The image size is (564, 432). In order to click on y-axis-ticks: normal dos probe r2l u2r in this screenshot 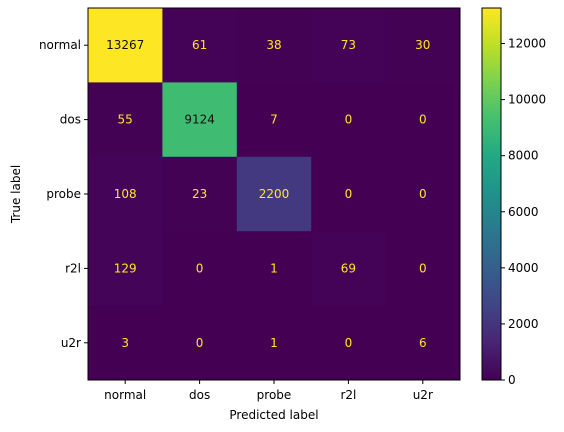, I will do `click(63, 194)`.